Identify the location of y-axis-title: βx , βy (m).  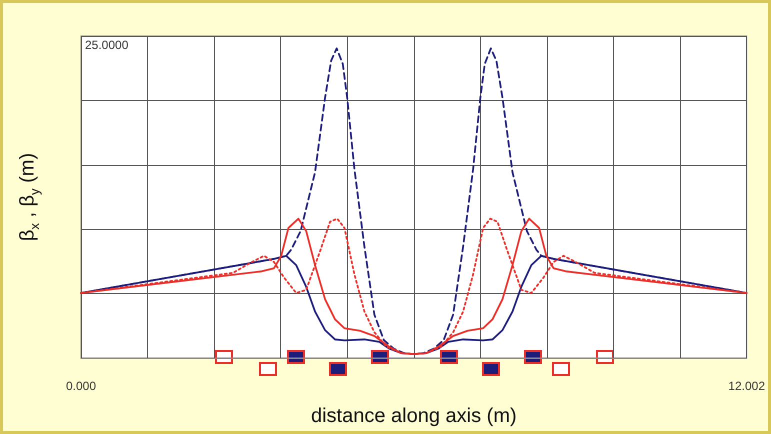
(29, 197).